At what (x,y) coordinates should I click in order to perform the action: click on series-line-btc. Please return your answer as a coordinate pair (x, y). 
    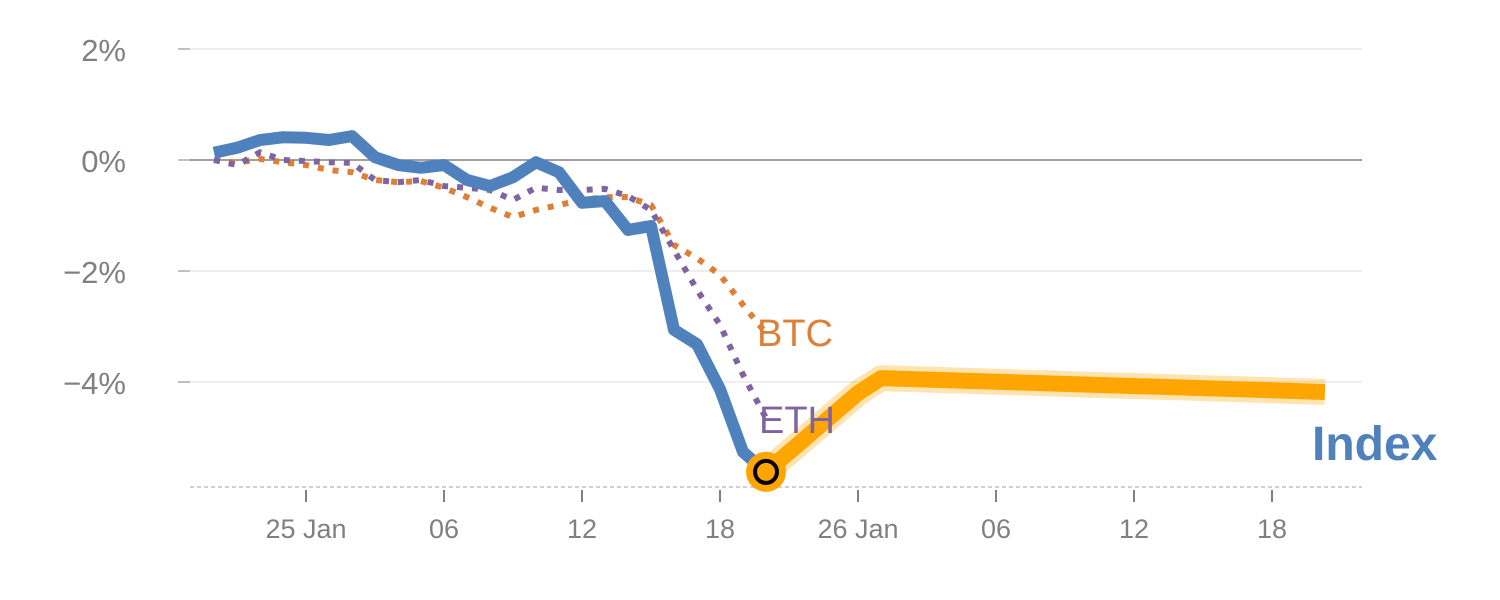
    Looking at the image, I should click on (491, 245).